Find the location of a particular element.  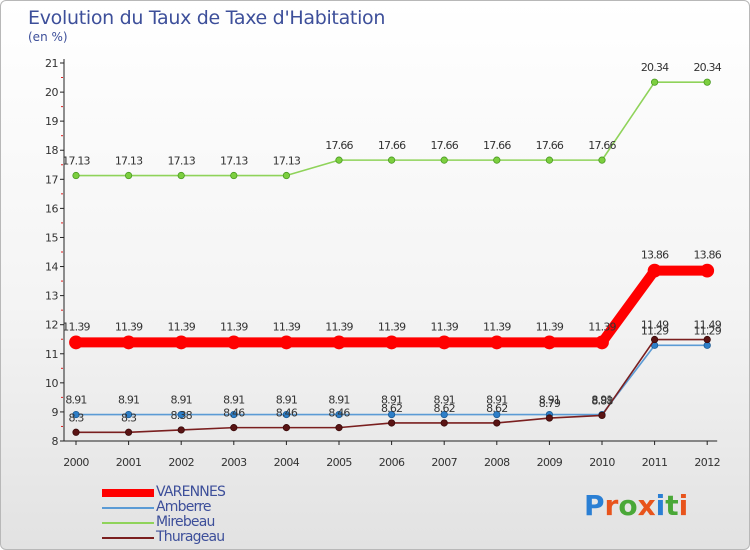

legend-label: VARENNES is located at coordinates (191, 492).